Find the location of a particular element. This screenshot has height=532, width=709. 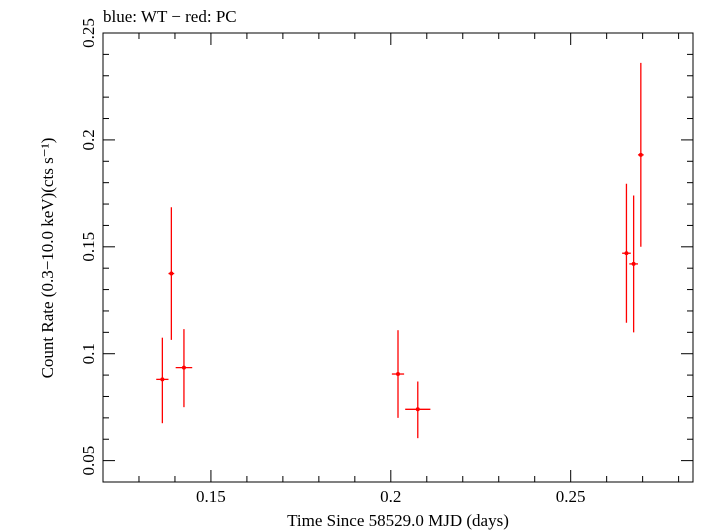

y-tick-label: 0.2 is located at coordinates (88, 139).